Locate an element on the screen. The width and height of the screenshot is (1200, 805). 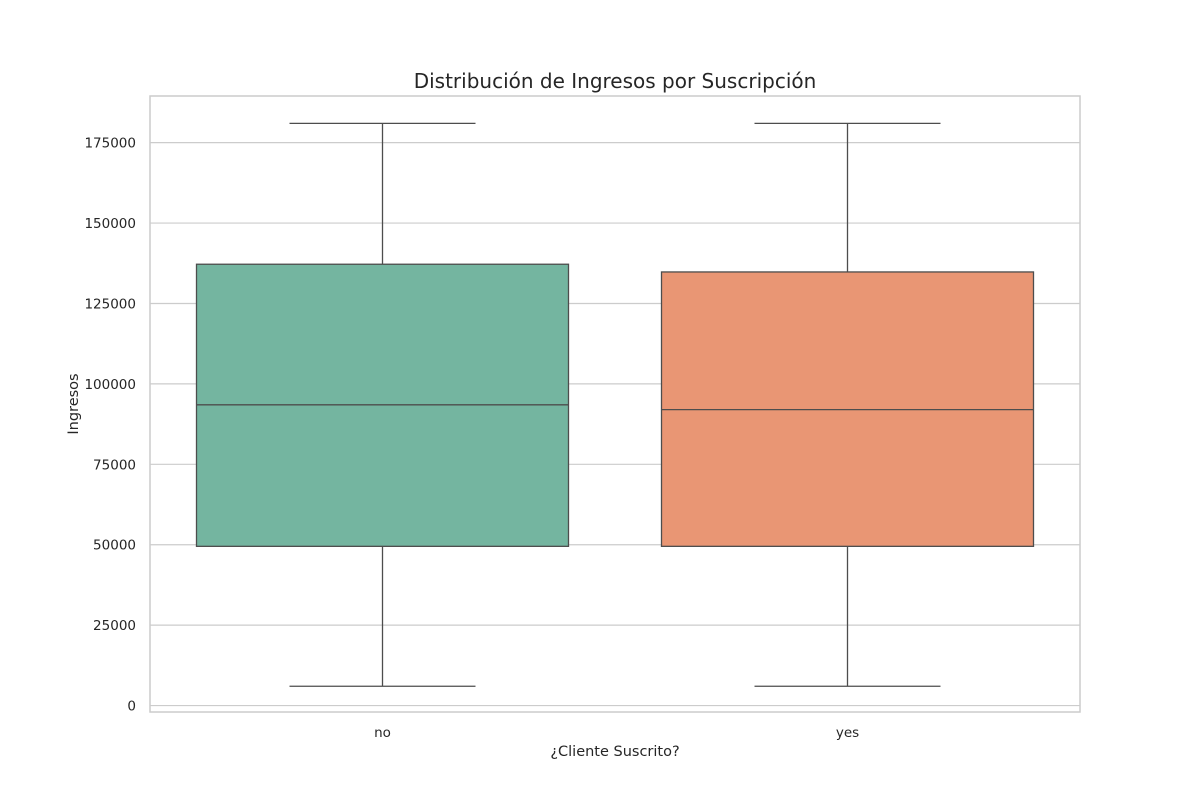
x-tick-labels: no yes is located at coordinates (616, 733).